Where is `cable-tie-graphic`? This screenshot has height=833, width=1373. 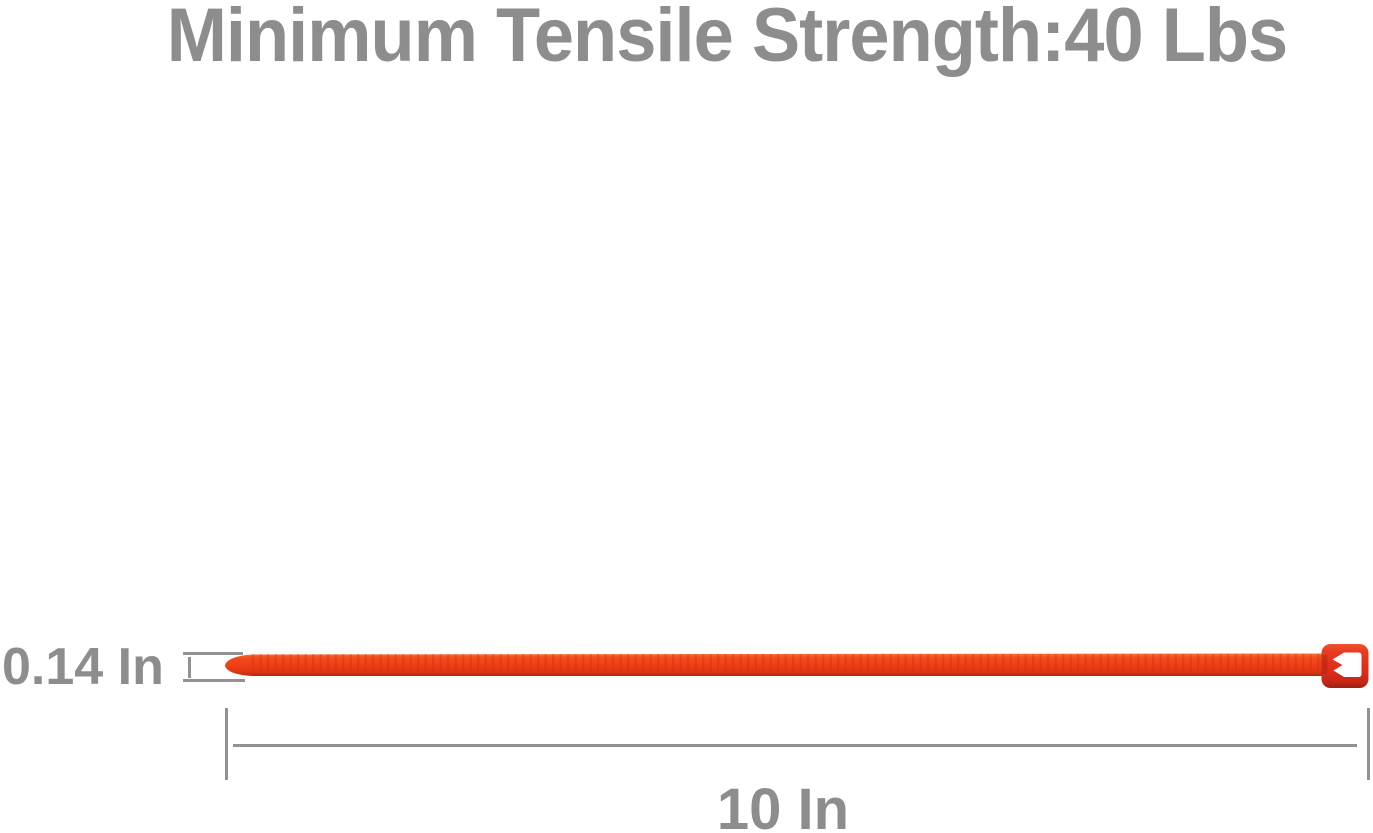 cable-tie-graphic is located at coordinates (797, 666).